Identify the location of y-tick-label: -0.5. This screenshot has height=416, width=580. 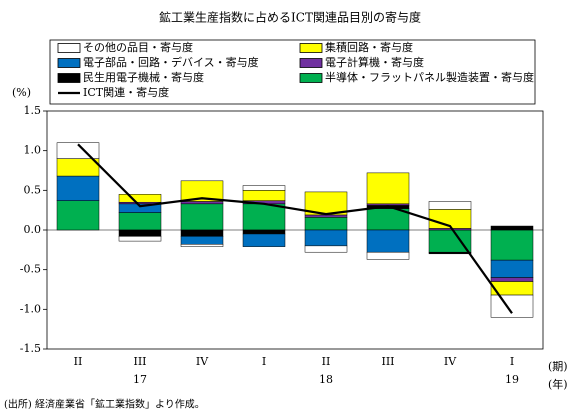
(30, 269).